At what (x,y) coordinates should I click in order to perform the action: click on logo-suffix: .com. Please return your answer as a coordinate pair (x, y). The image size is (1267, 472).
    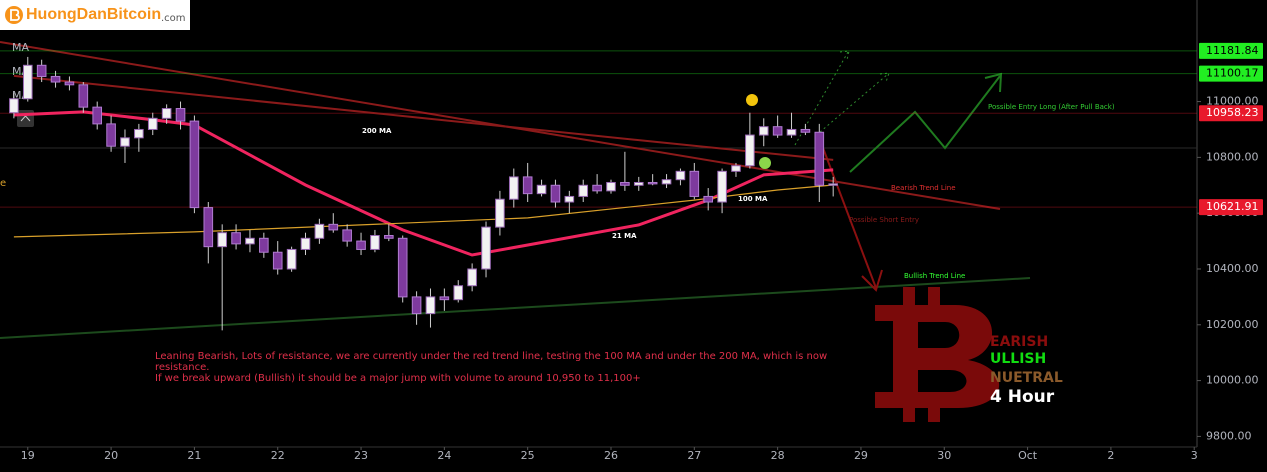
    Looking at the image, I should click on (173, 18).